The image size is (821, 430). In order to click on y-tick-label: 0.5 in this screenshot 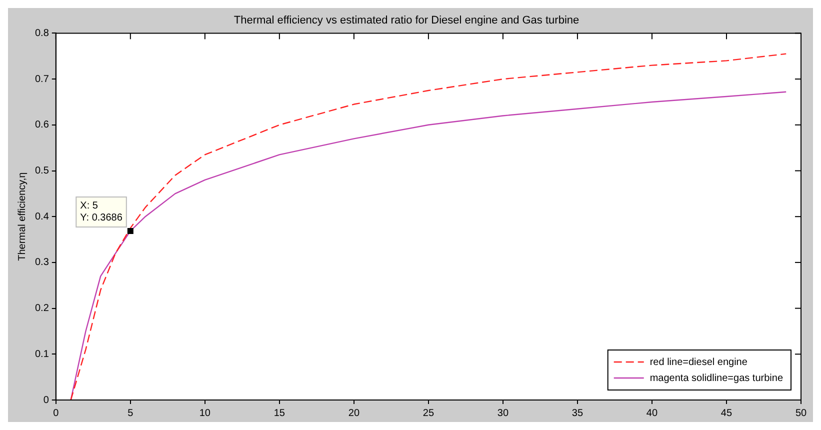, I will do `click(42, 171)`.